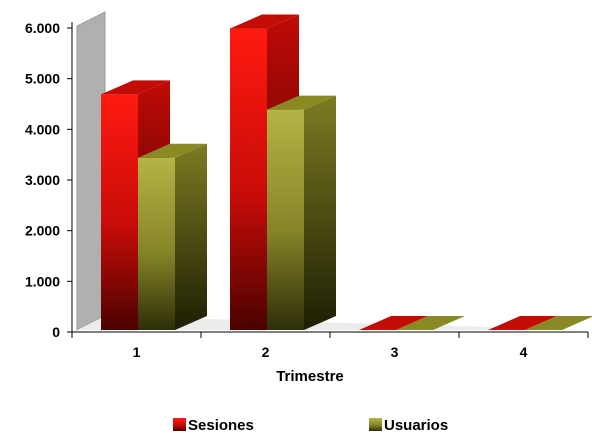  What do you see at coordinates (42, 129) in the screenshot?
I see `y-tick-label: 4.000` at bounding box center [42, 129].